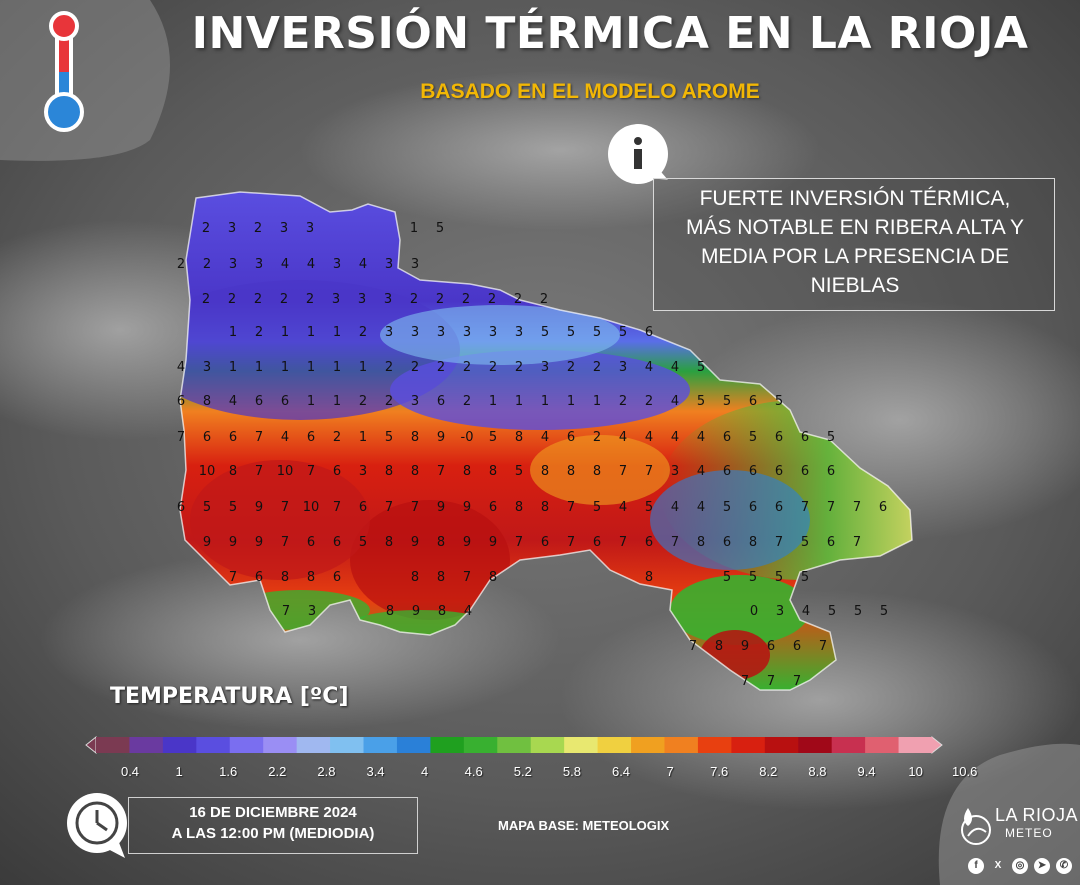  Describe the element at coordinates (207, 471) in the screenshot. I see `map-value: 10` at that location.